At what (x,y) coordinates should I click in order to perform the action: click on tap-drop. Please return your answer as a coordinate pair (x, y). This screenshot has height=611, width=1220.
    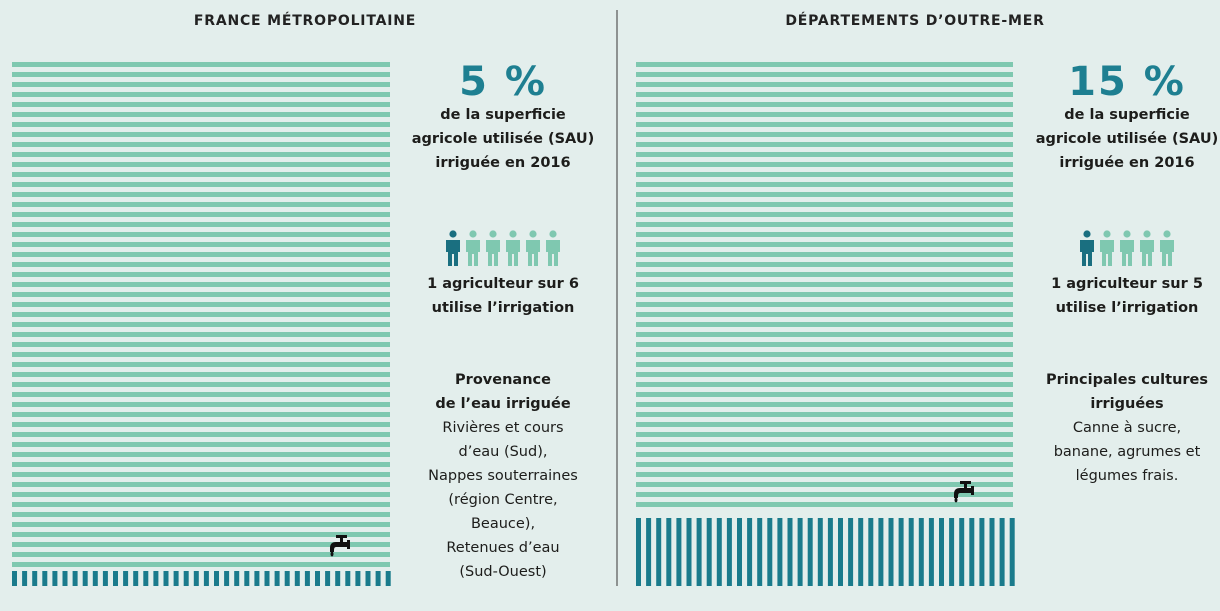
    Looking at the image, I should click on (956, 500).